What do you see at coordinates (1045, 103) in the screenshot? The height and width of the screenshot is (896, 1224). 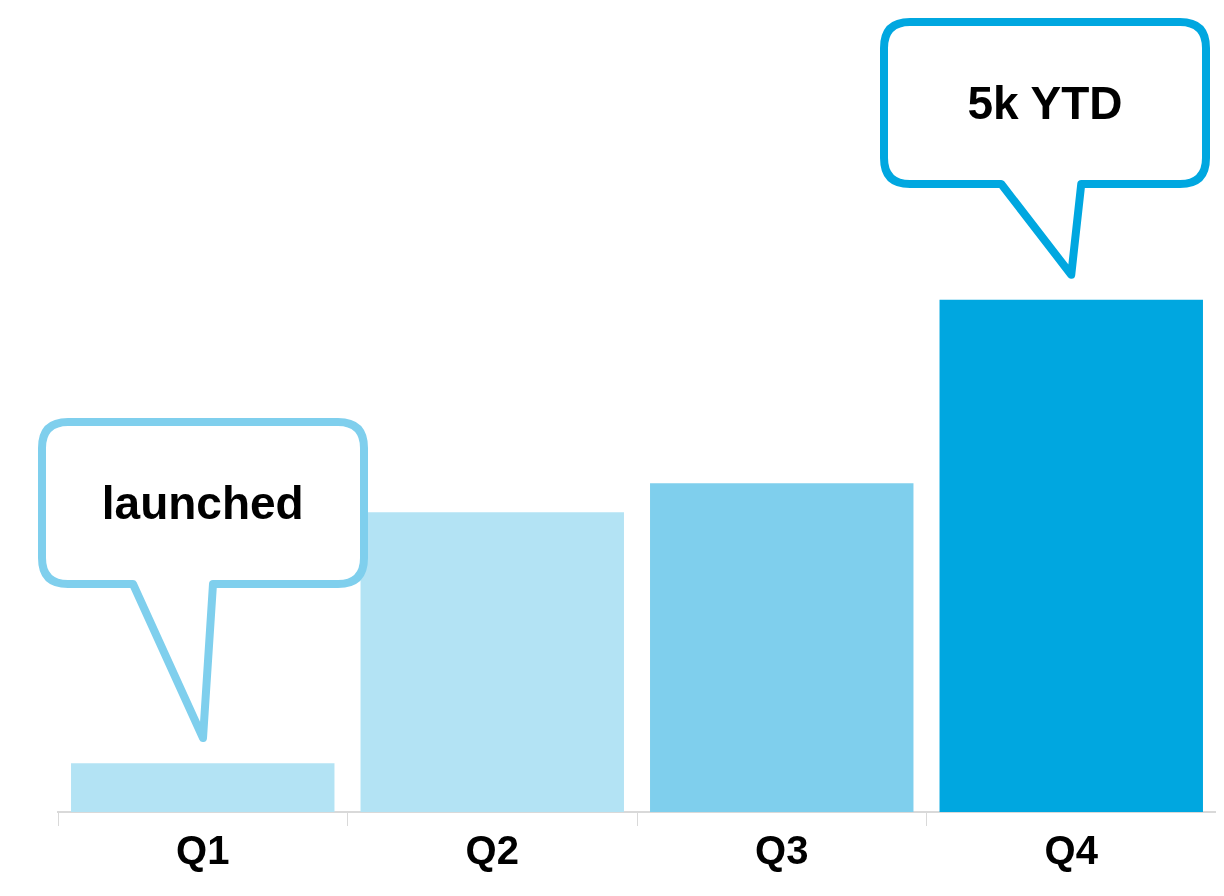 I see `text: 5k YTD` at bounding box center [1045, 103].